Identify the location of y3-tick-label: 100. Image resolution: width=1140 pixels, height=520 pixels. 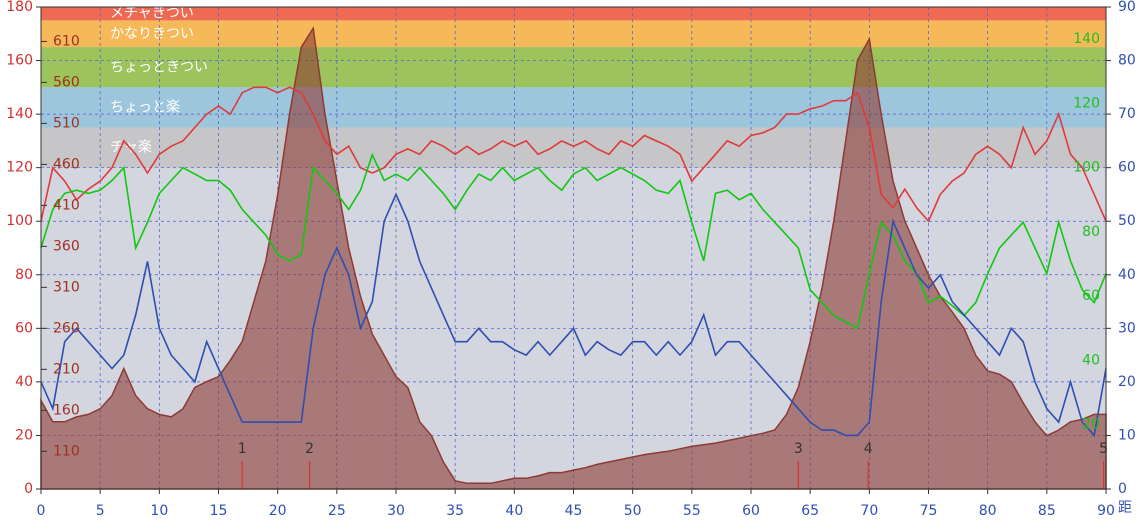
(1086, 168).